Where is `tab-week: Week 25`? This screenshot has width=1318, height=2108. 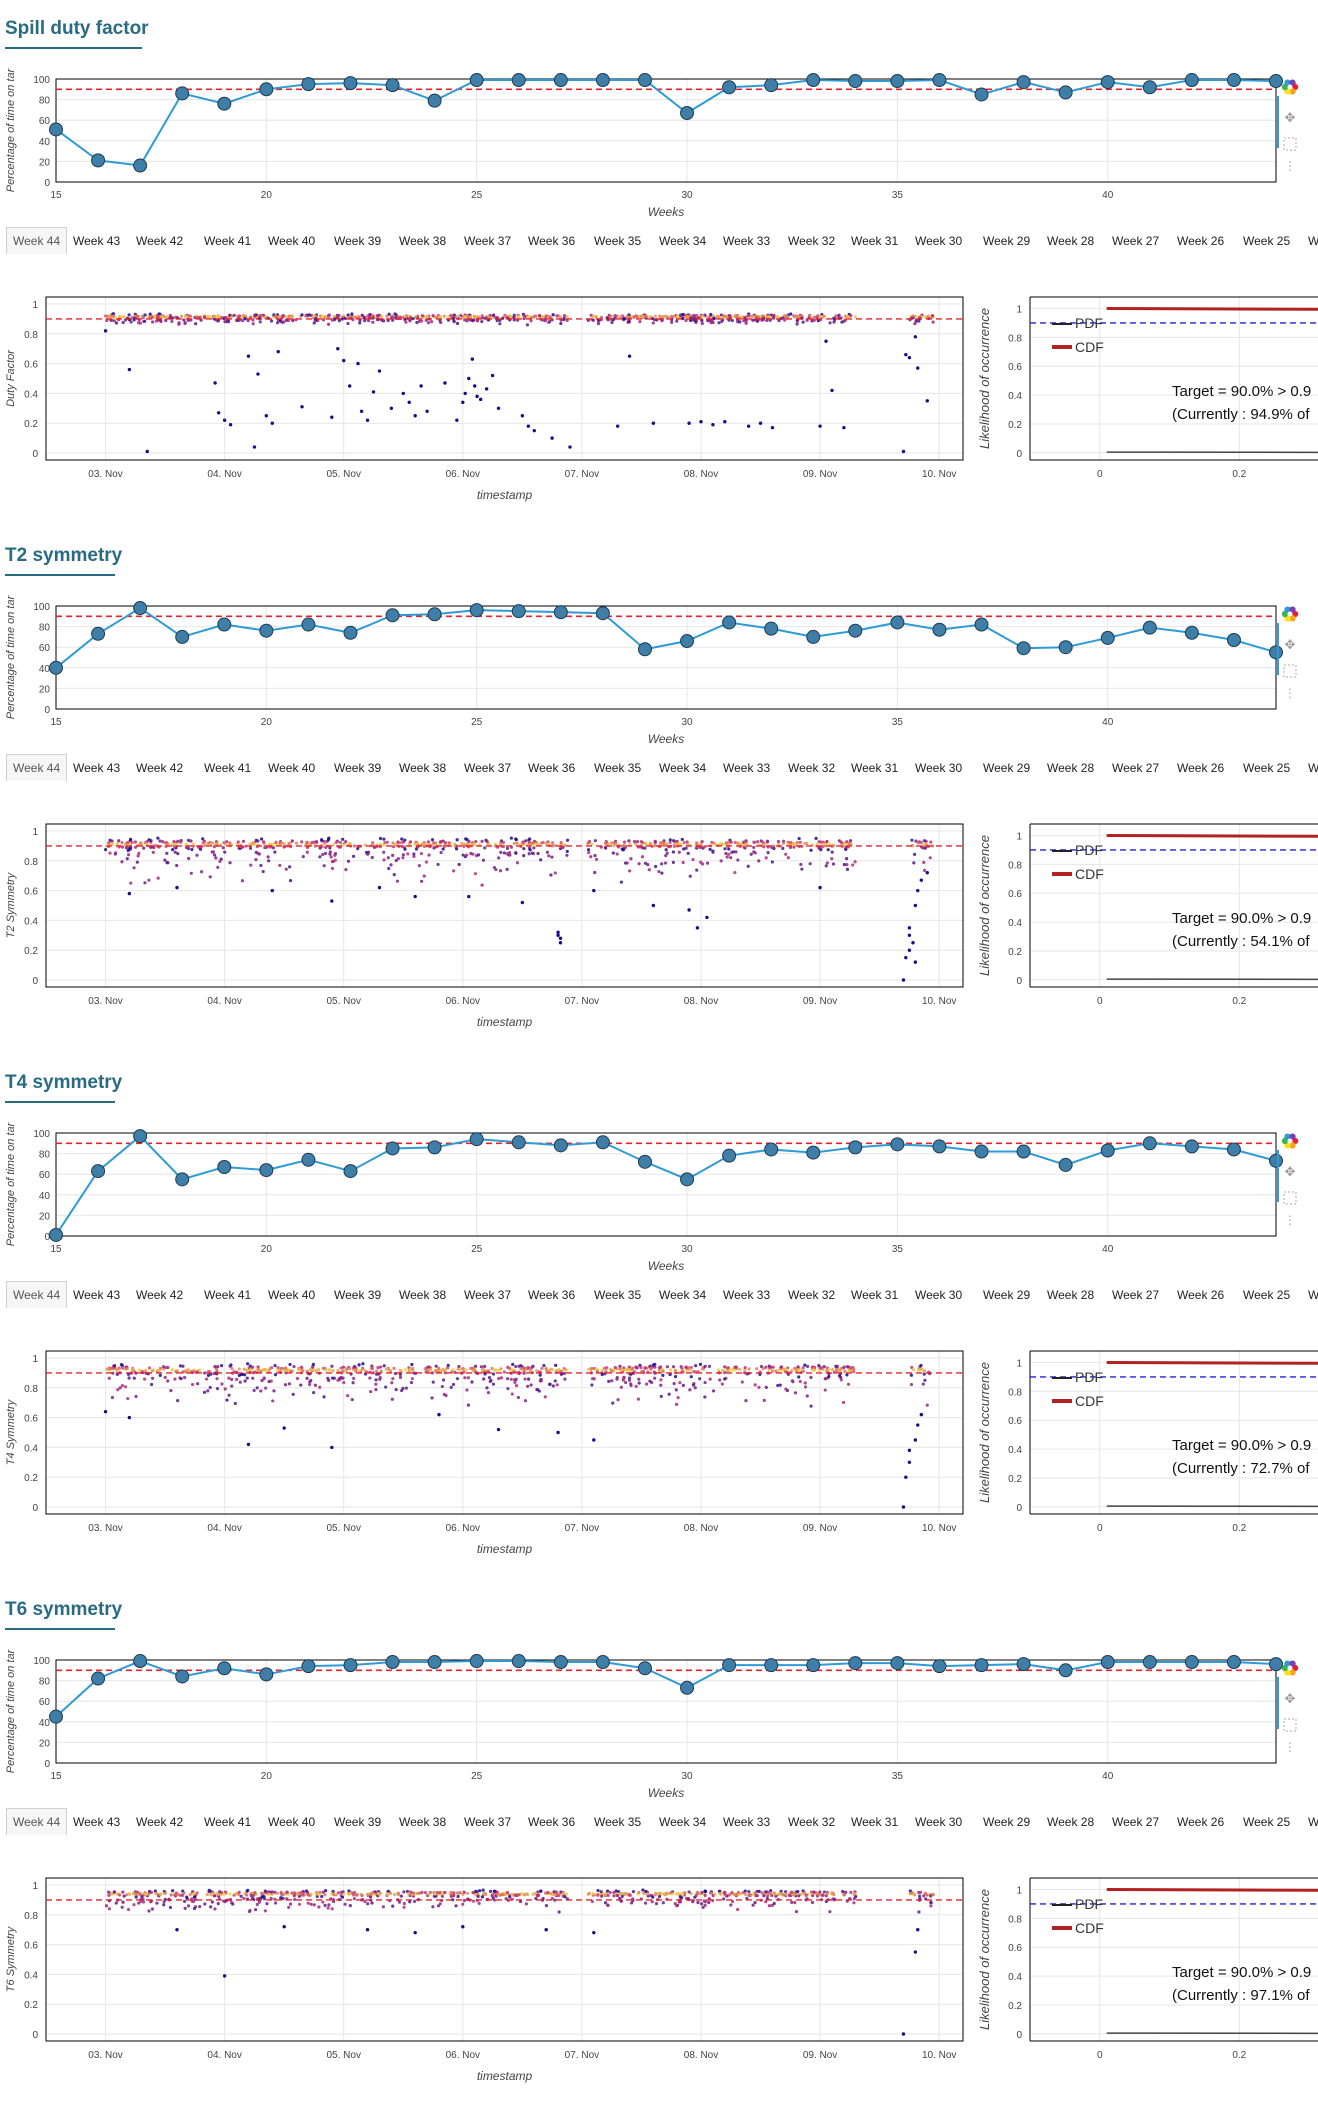 tab-week: Week 25 is located at coordinates (1266, 1822).